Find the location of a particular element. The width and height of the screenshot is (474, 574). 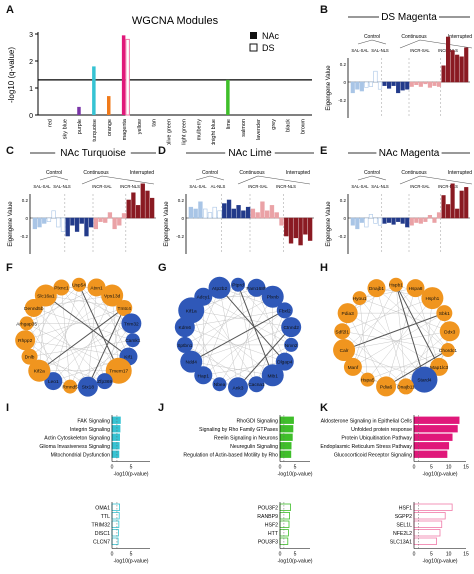

x-tick-label: red is located at coordinates (50, 123).